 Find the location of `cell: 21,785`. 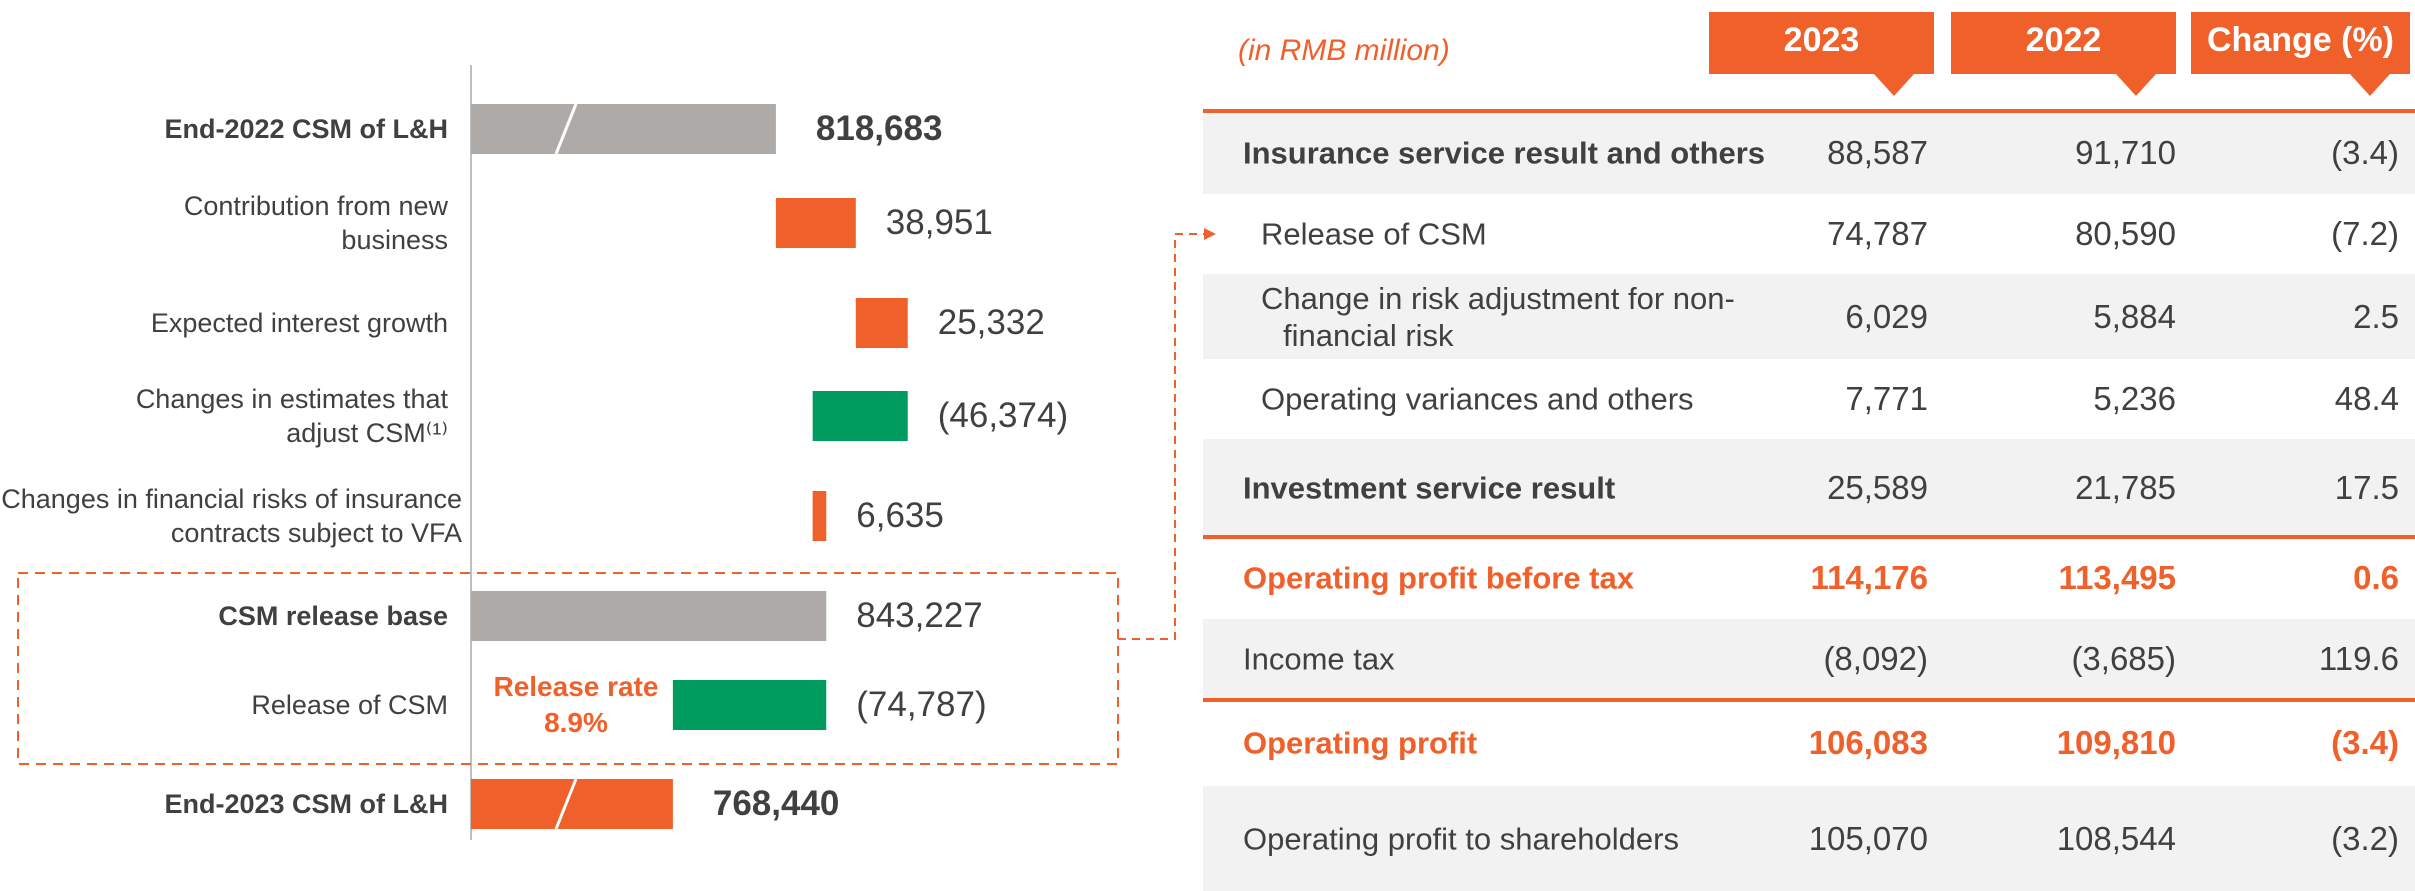

cell: 21,785 is located at coordinates (2125, 487).